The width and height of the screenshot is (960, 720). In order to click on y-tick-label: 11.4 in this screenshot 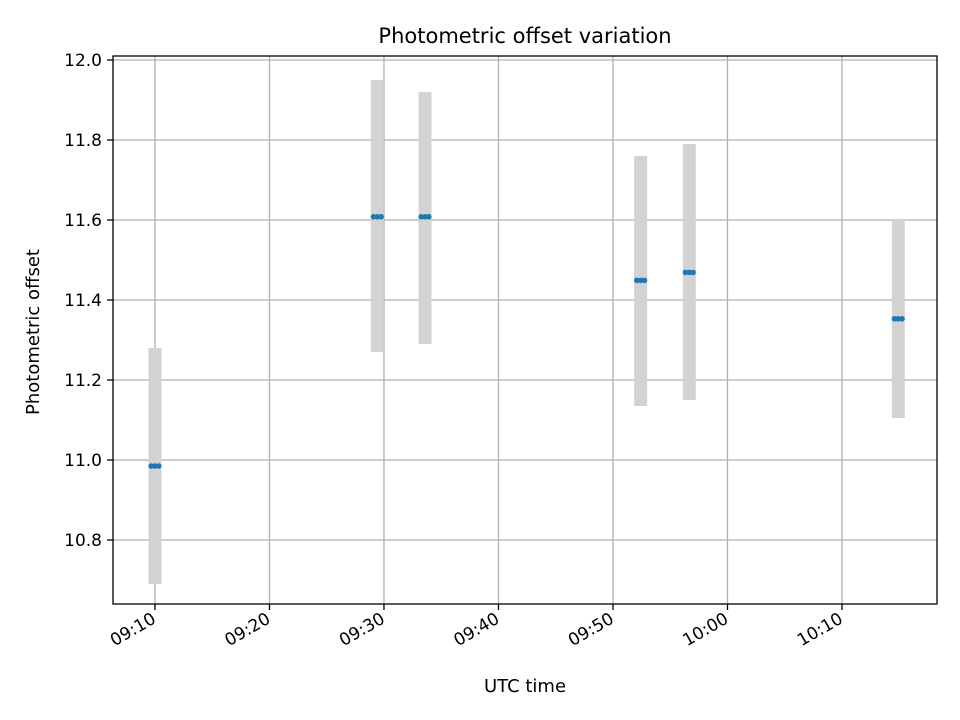, I will do `click(83, 301)`.